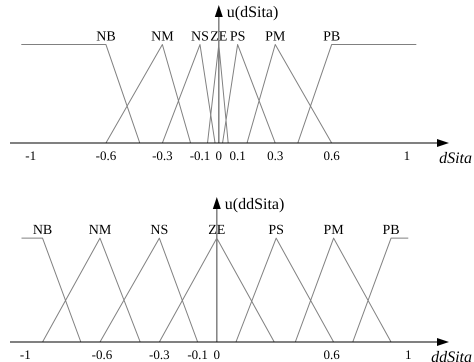 This screenshot has width=474, height=362. I want to click on x-tick-label: 0.1, so click(237, 156).